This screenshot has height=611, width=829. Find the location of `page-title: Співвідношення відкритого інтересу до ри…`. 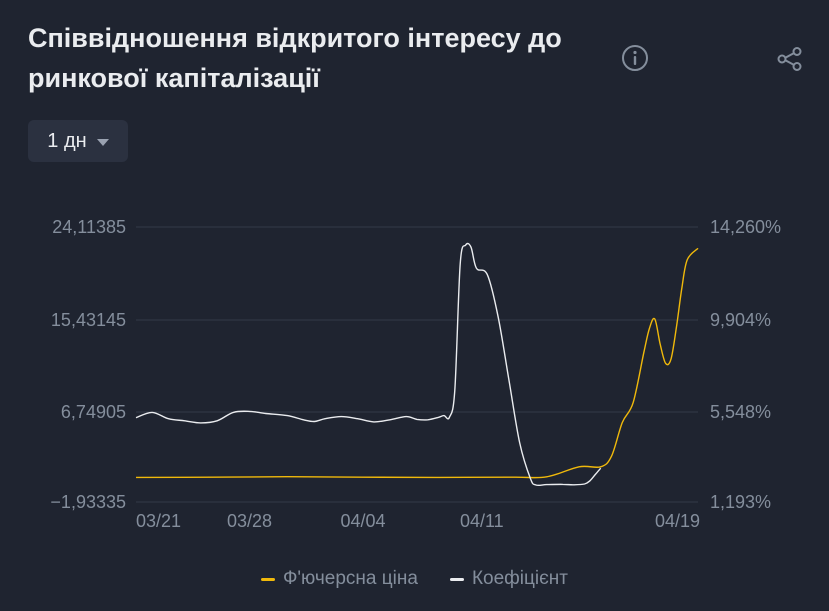

page-title: Співвідношення відкритого інтересу до ри… is located at coordinates (295, 58).